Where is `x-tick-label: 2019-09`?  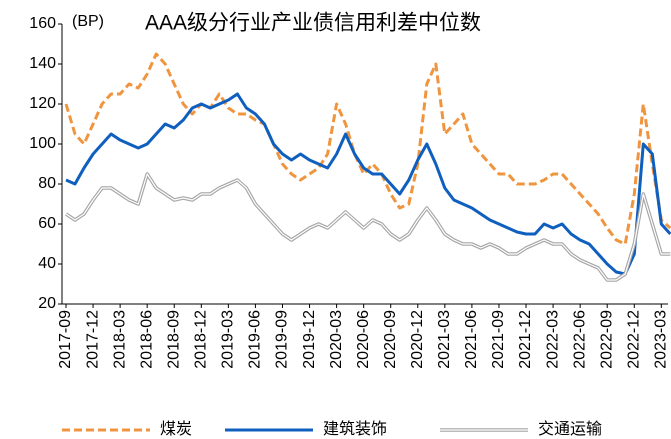
x-tick-label: 2019-09 is located at coordinates (282, 339).